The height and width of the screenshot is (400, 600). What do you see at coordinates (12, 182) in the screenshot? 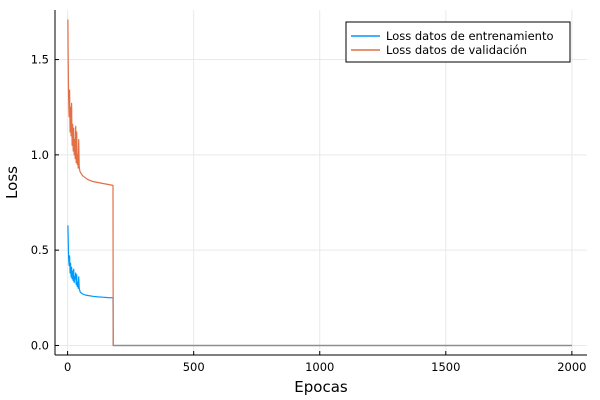
I see `y-axis-title: Loss` at bounding box center [12, 182].